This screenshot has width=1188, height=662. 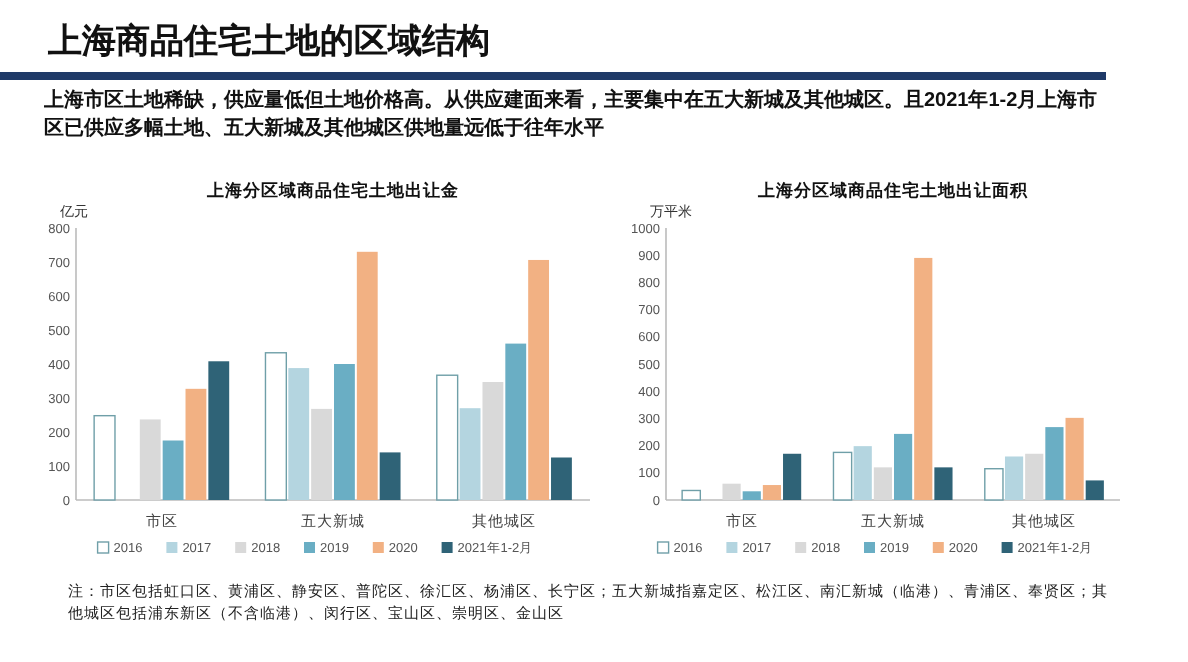 What do you see at coordinates (333, 190) in the screenshot?
I see `chart-title: 上海分区域商品住宅土地出让金` at bounding box center [333, 190].